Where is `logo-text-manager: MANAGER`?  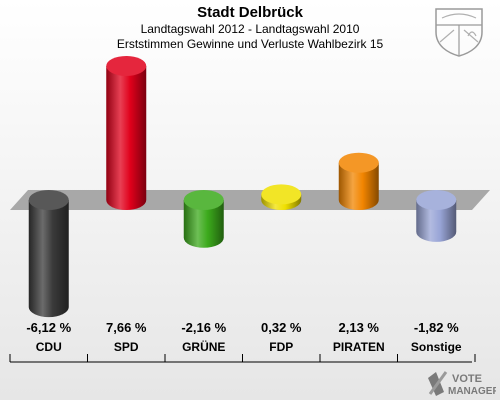
logo-text-manager: MANAGER is located at coordinates (472, 391).